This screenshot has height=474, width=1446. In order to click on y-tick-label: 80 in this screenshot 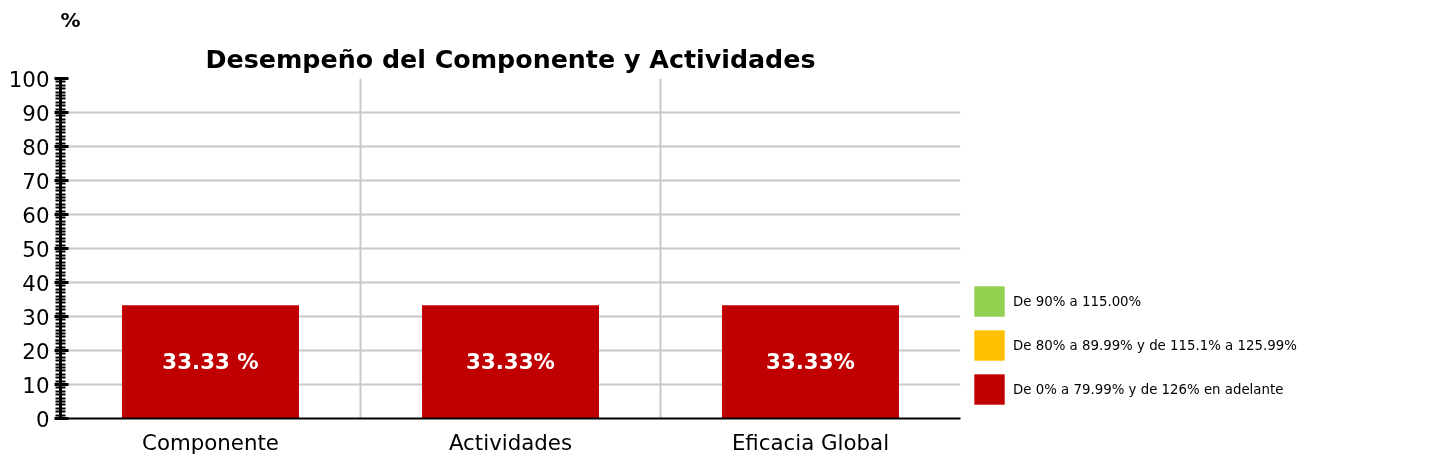, I will do `click(36, 147)`.